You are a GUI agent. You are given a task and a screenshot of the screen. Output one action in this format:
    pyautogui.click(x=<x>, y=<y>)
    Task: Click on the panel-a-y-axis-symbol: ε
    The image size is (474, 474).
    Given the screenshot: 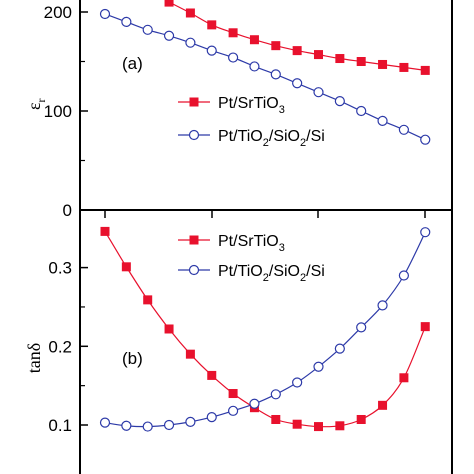 What is the action you would take?
    pyautogui.click(x=34, y=106)
    